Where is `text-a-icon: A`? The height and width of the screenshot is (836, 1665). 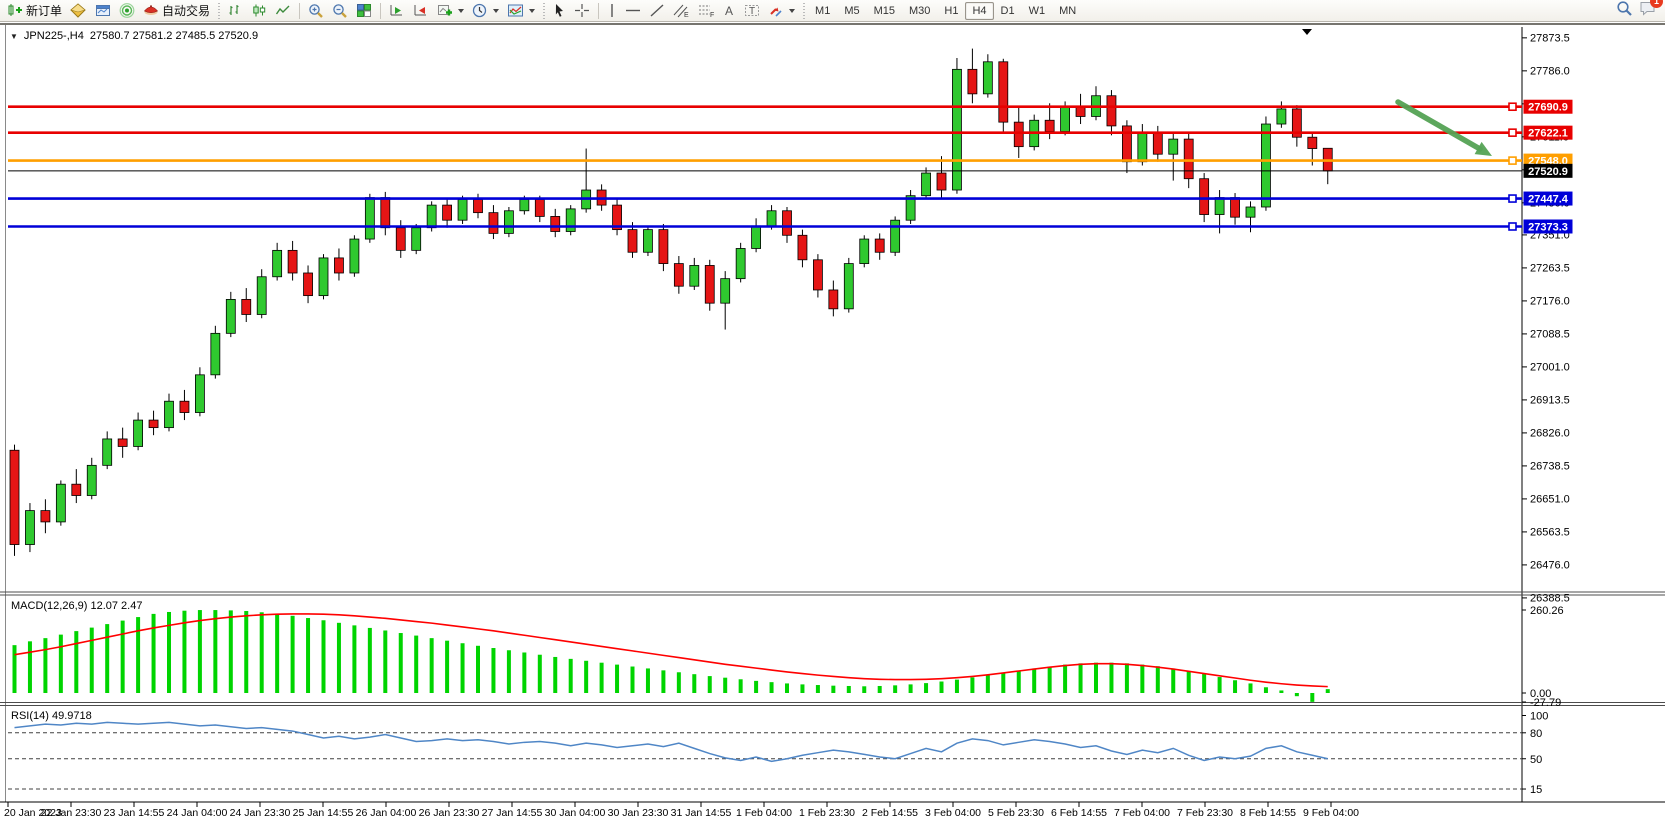 text-a-icon: A is located at coordinates (729, 10).